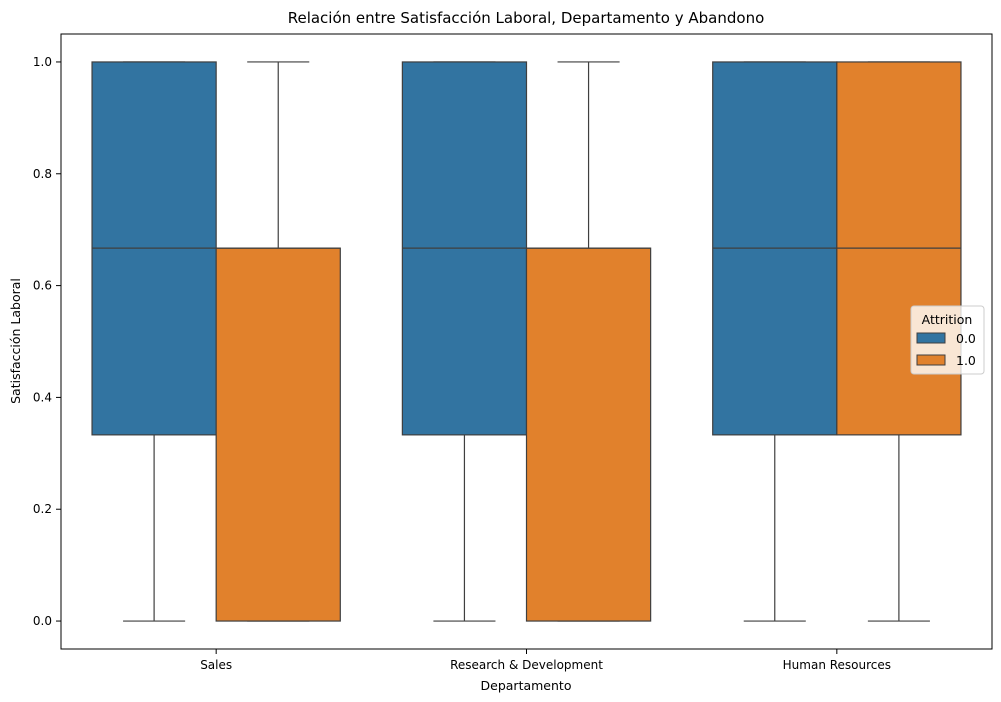  Describe the element at coordinates (966, 360) in the screenshot. I see `legend-label-1: 1.0` at that location.